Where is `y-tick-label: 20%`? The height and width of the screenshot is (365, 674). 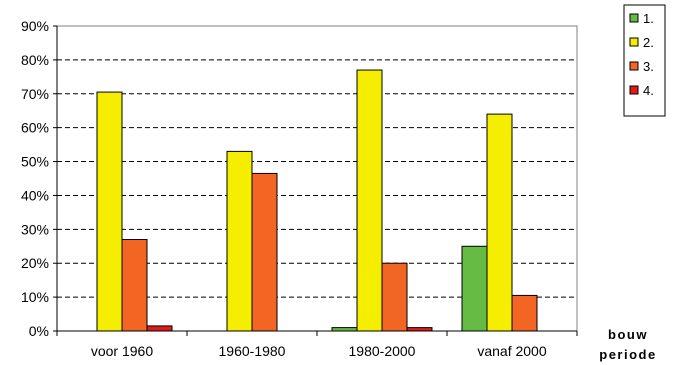 y-tick-label: 20% is located at coordinates (35, 263).